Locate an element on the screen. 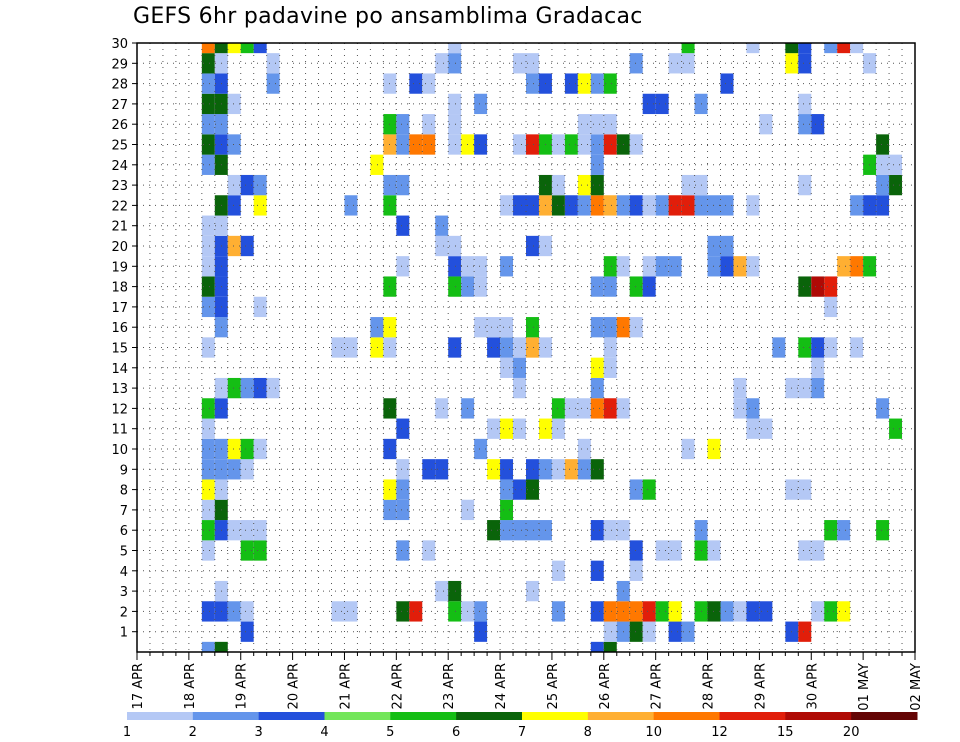 The width and height of the screenshot is (960, 742). legend-label: 6 is located at coordinates (456, 732).